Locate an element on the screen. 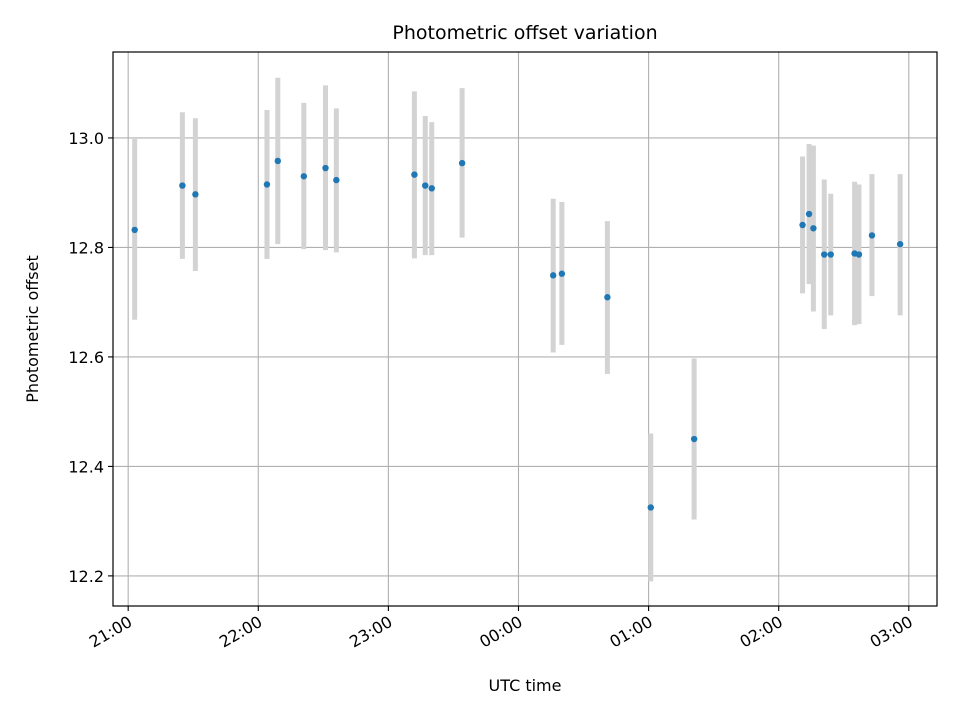 The height and width of the screenshot is (720, 960). y-axis-label: Photometric offset is located at coordinates (32, 329).